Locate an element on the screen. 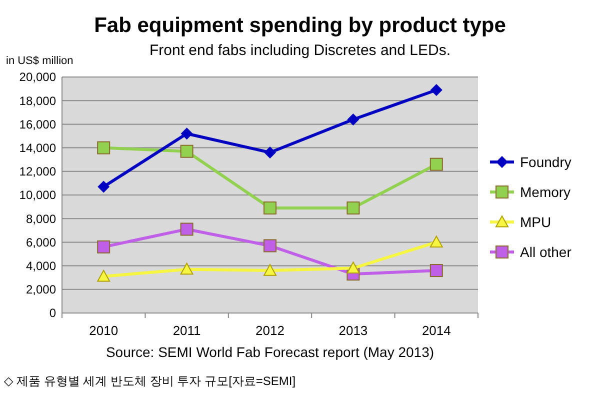 Image resolution: width=600 pixels, height=395 pixels. legend-label: MPU is located at coordinates (536, 222).